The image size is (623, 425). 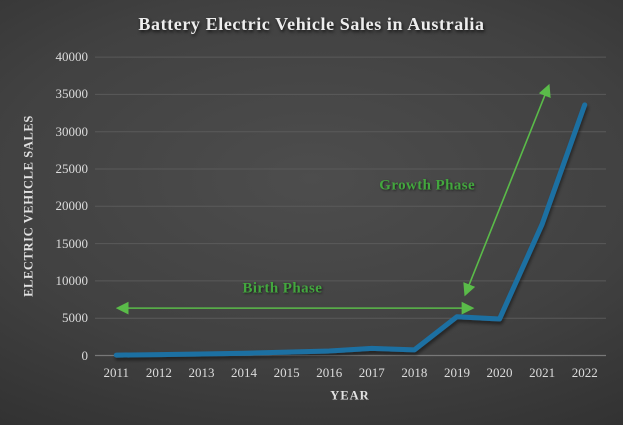 What do you see at coordinates (85, 355) in the screenshot?
I see `y-tick-label: 0` at bounding box center [85, 355].